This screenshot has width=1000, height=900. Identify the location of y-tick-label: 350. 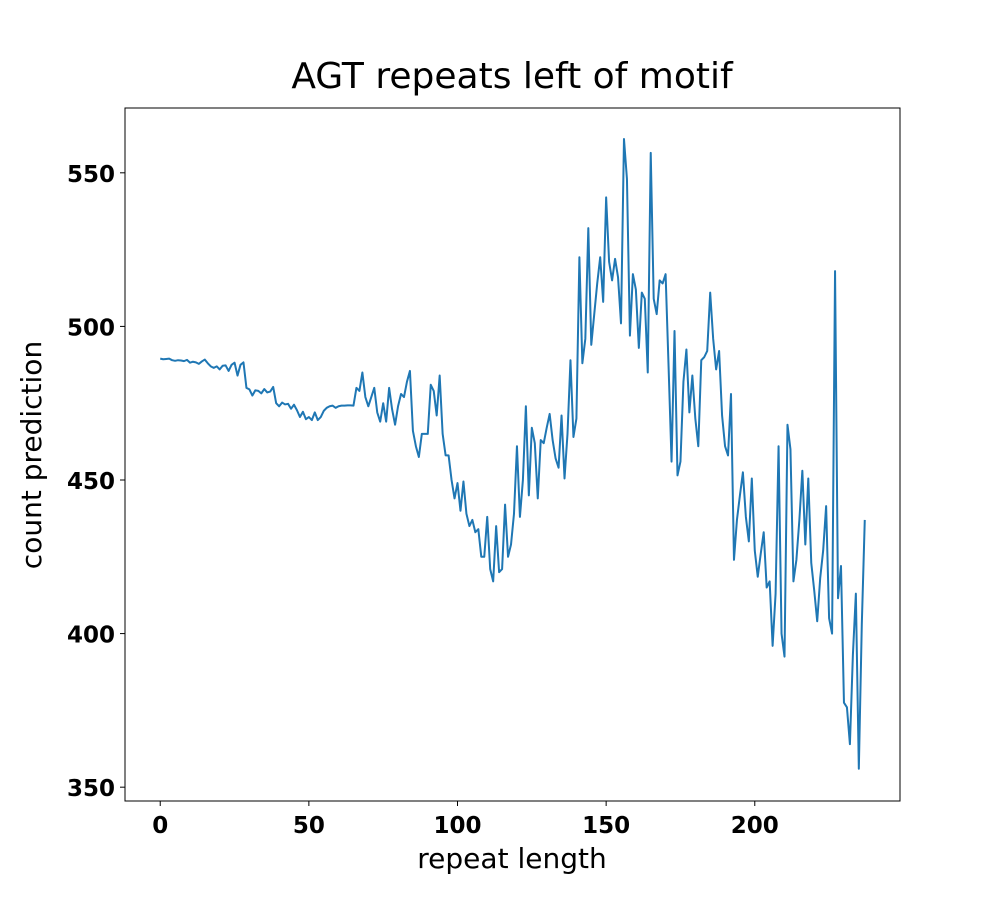
(91, 789).